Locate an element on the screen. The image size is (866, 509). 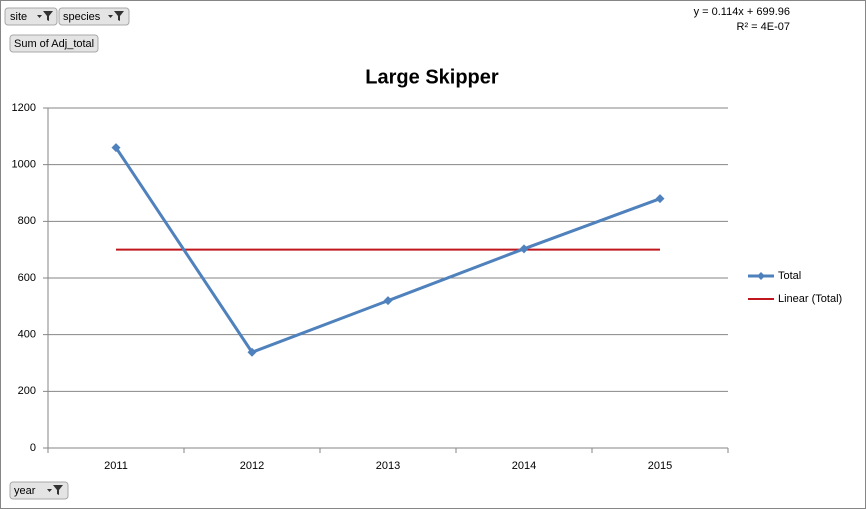
x-tick-label: 2015 is located at coordinates (660, 466).